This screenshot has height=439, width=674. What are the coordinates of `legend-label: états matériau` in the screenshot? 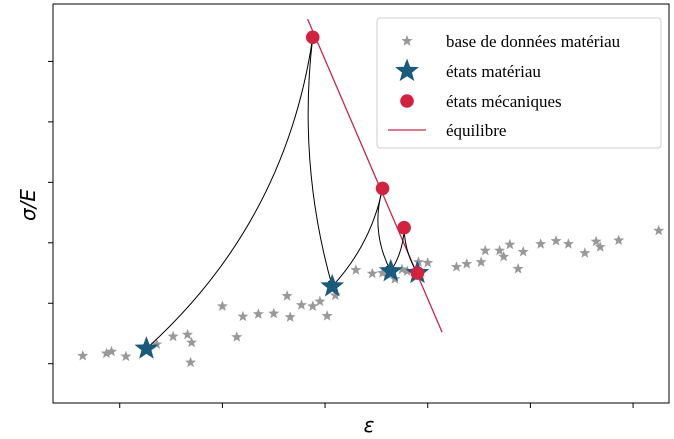 It's located at (493, 71).